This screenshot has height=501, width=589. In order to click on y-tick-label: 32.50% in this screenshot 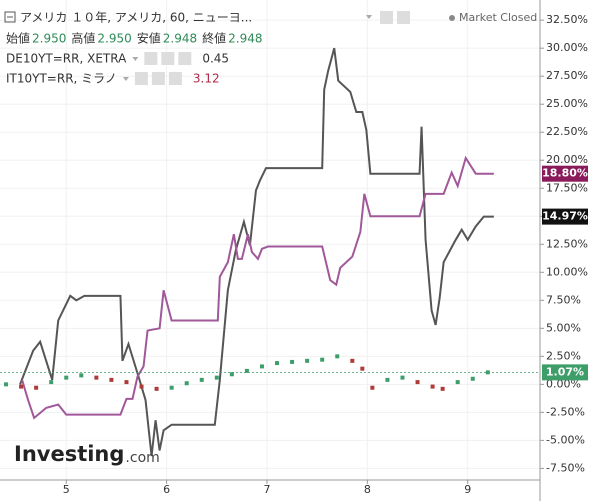, I will do `click(567, 19)`.